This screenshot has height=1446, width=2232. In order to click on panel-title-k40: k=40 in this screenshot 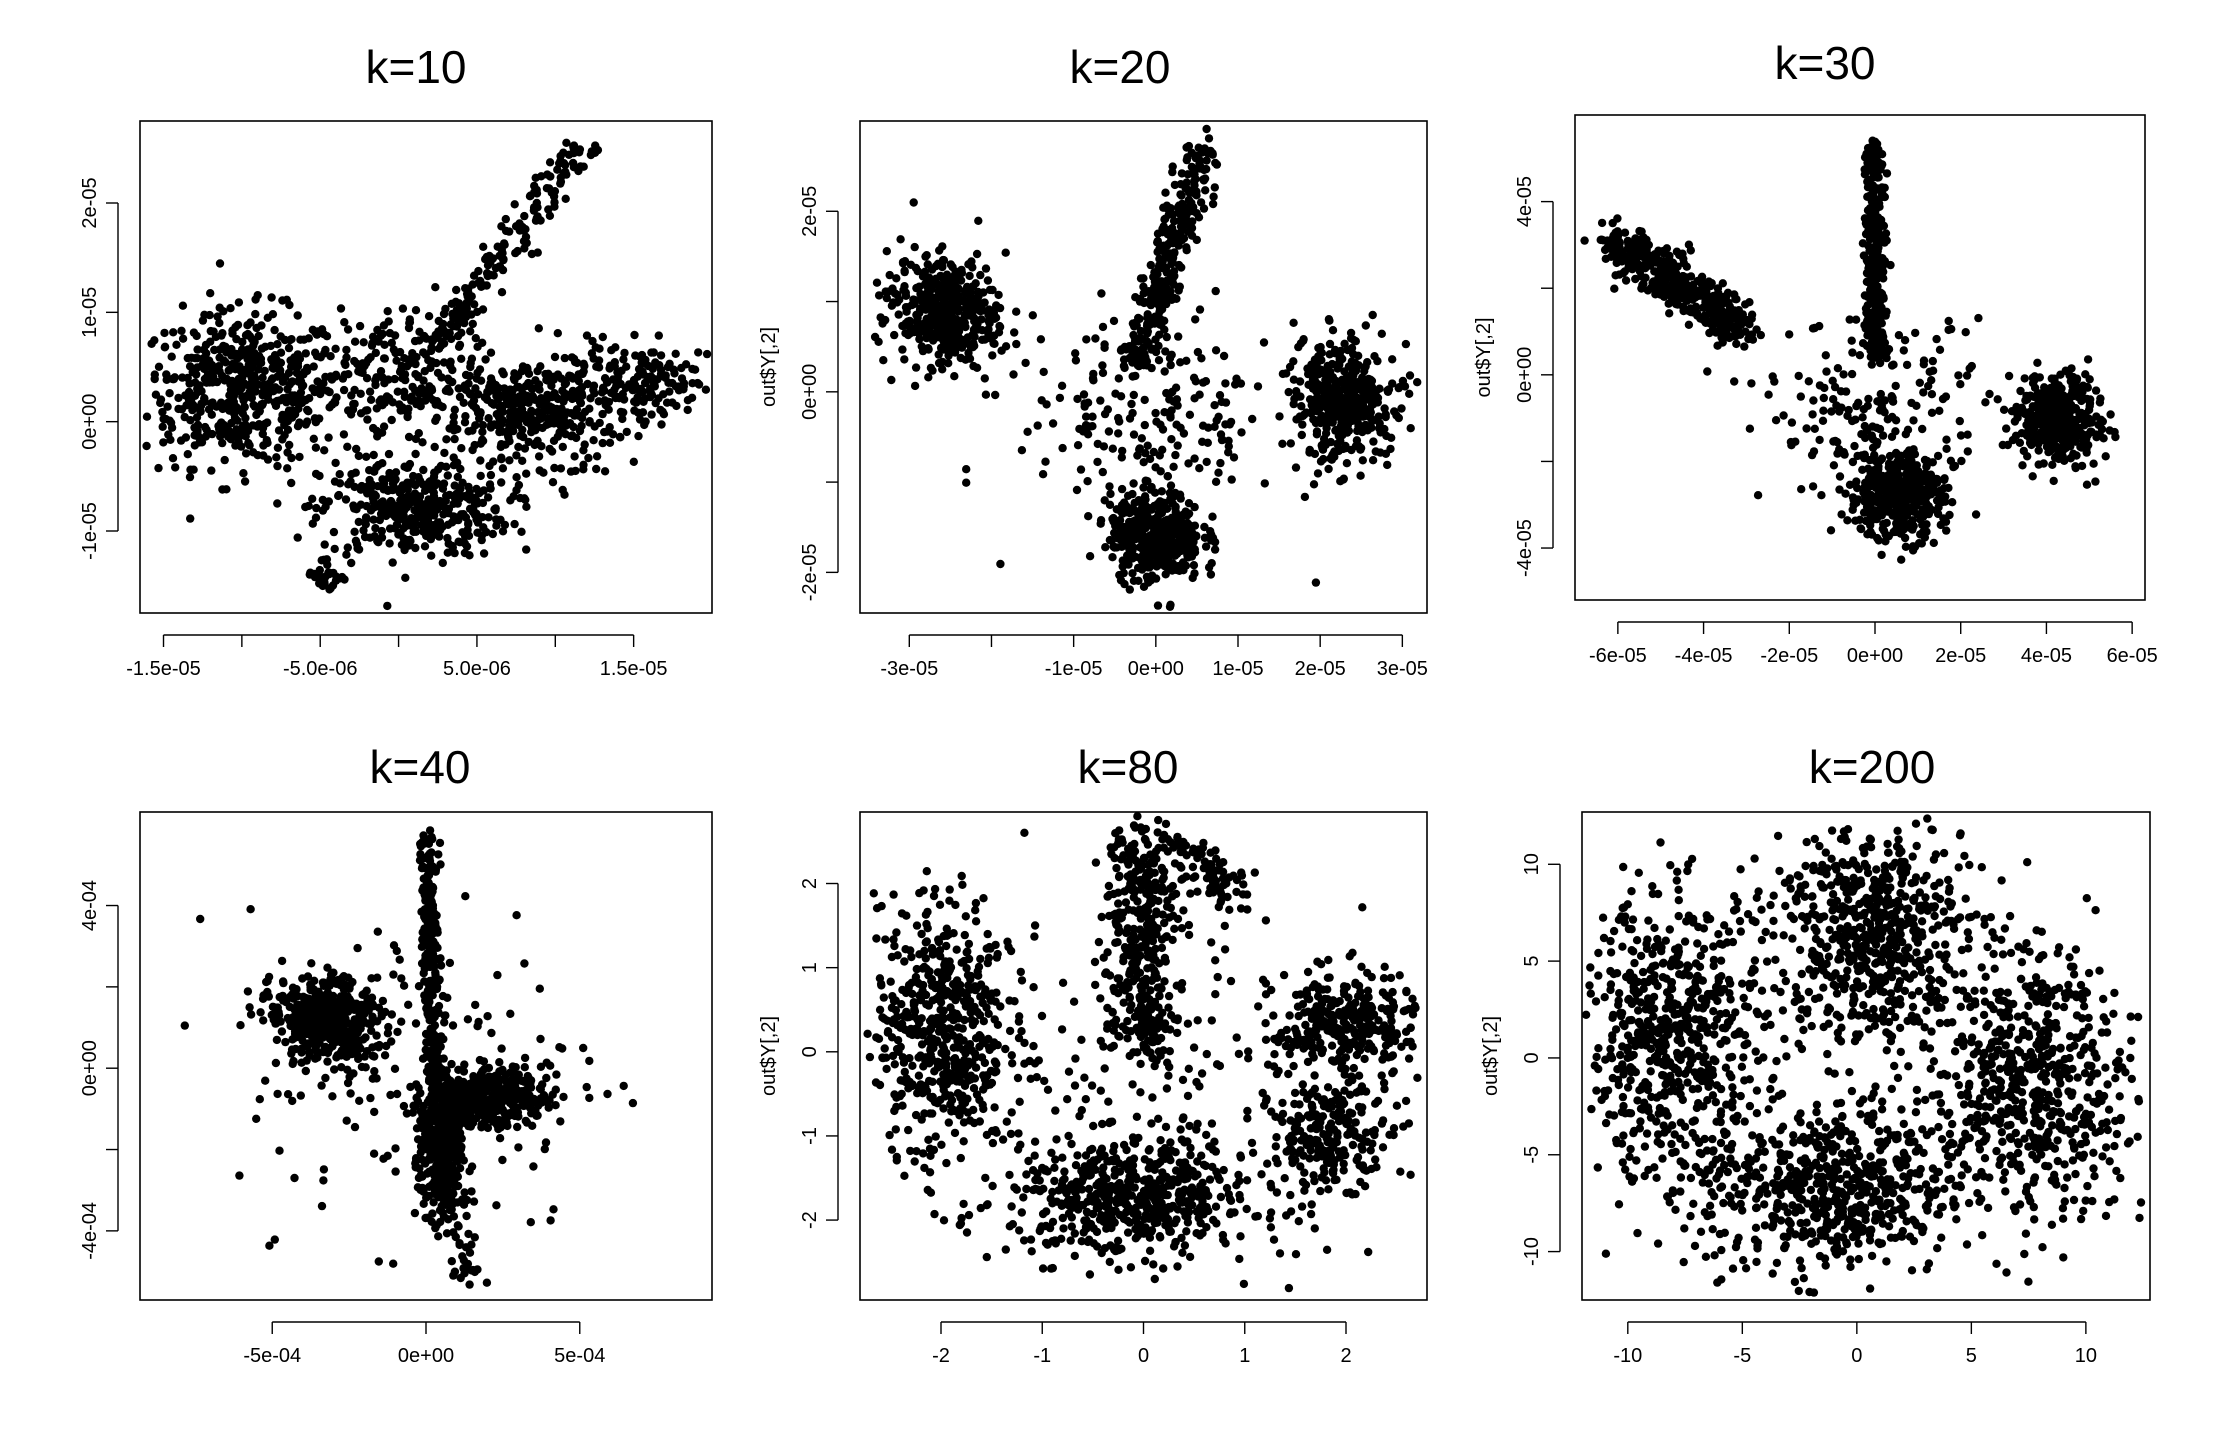, I will do `click(420, 767)`.